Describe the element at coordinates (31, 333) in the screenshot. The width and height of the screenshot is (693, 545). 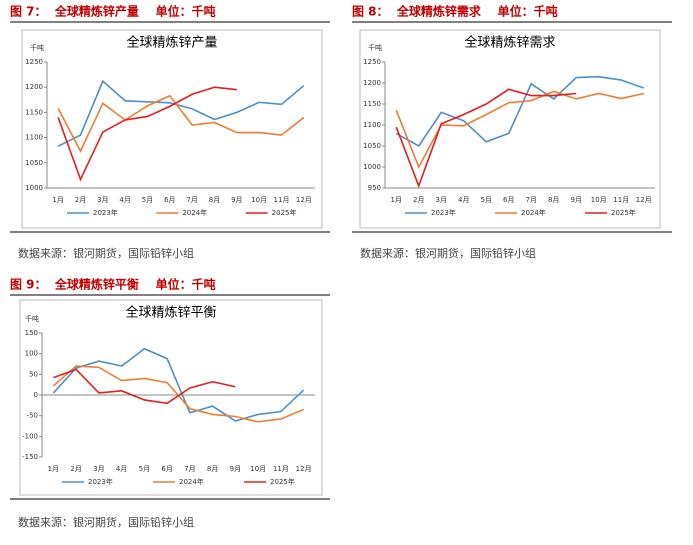
I see `y-tick-label: 150` at that location.